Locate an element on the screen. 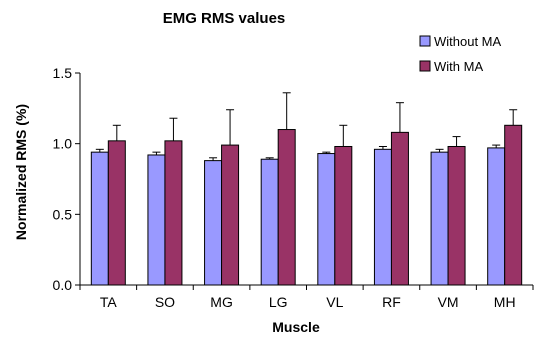 The width and height of the screenshot is (537, 340). bar-with-ma-so is located at coordinates (173, 213).